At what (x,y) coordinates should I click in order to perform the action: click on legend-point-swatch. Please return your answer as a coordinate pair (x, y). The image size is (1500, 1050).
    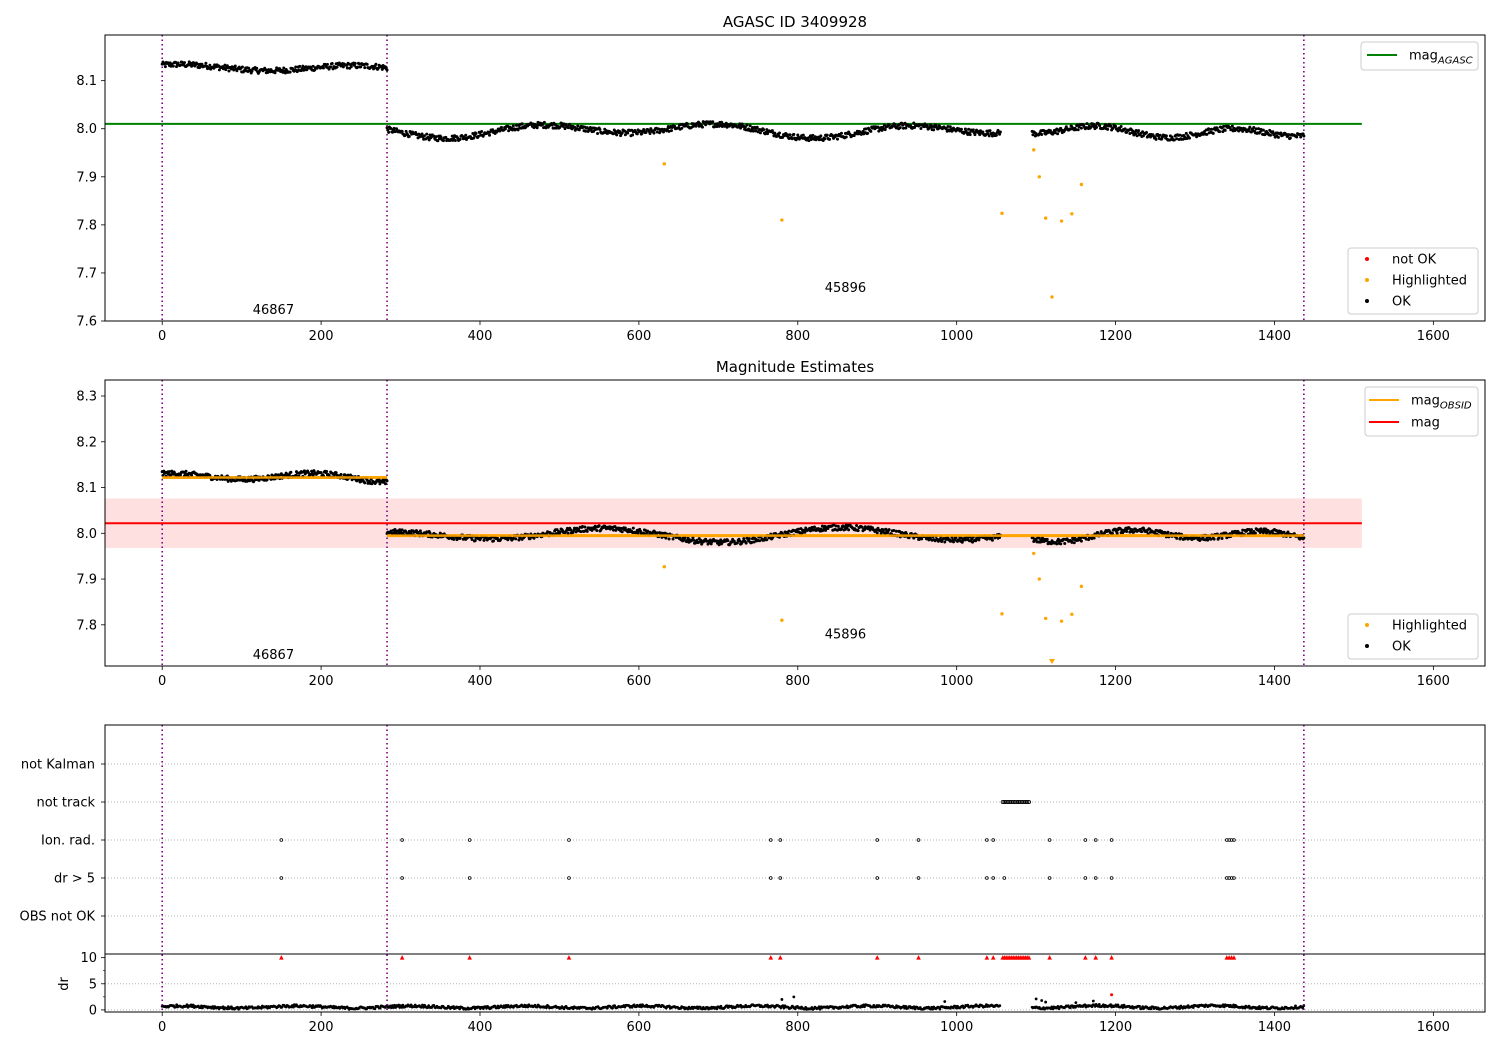
    Looking at the image, I should click on (1367, 625).